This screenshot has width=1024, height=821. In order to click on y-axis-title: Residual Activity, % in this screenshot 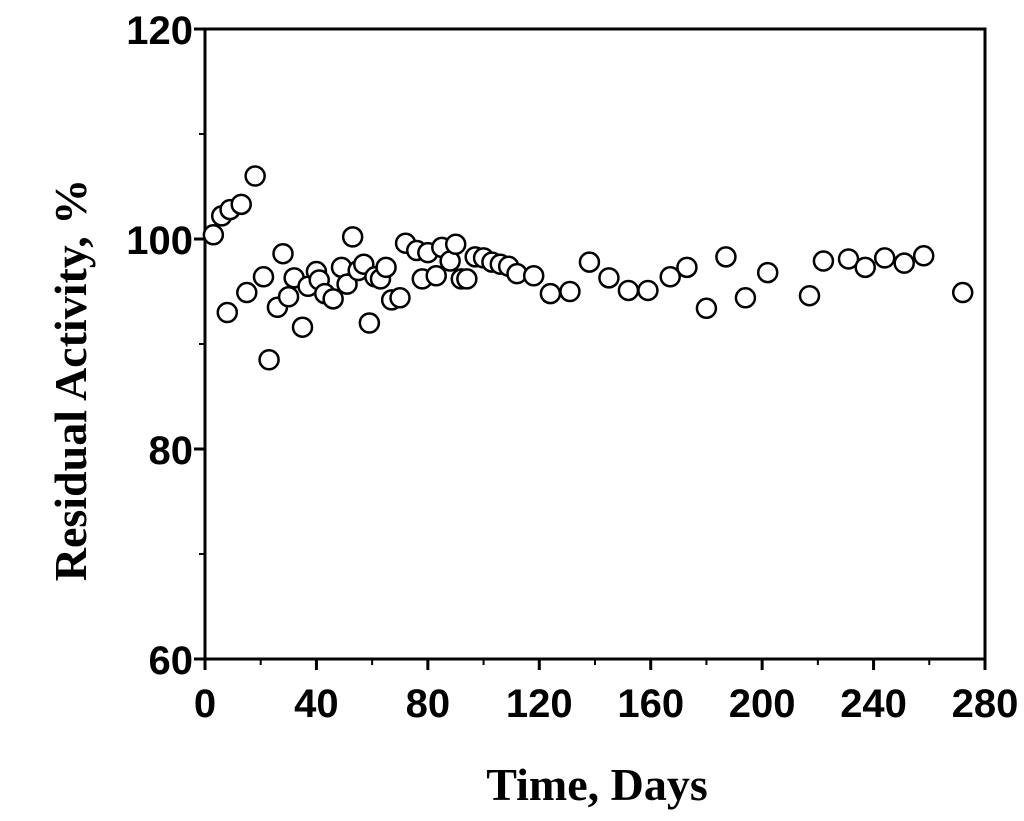, I will do `click(70, 380)`.